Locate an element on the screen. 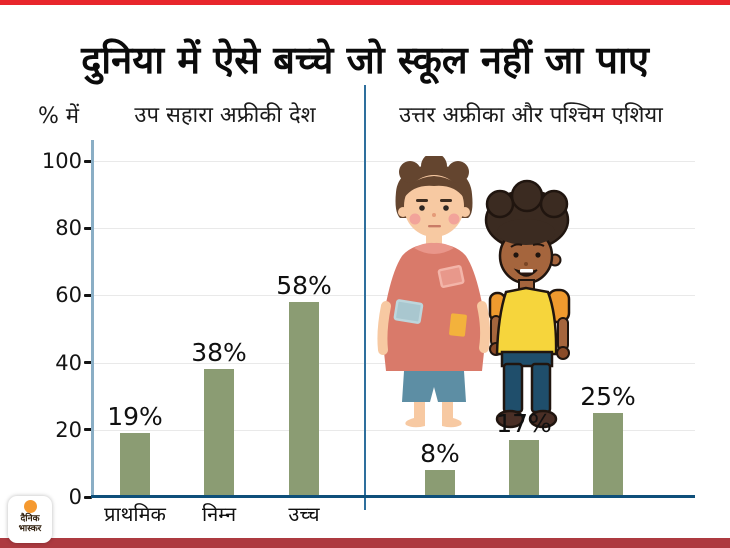 Image resolution: width=730 pixels, height=548 pixels. logo-text-line1: दैनिक is located at coordinates (30, 519).